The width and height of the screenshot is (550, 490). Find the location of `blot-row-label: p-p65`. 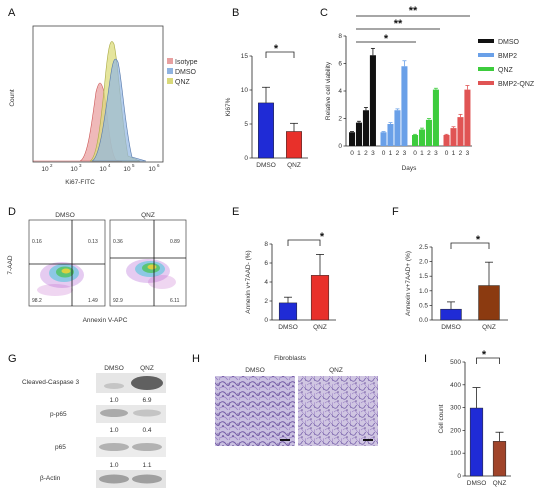

blot-row-label: p-p65 is located at coordinates (58, 414).